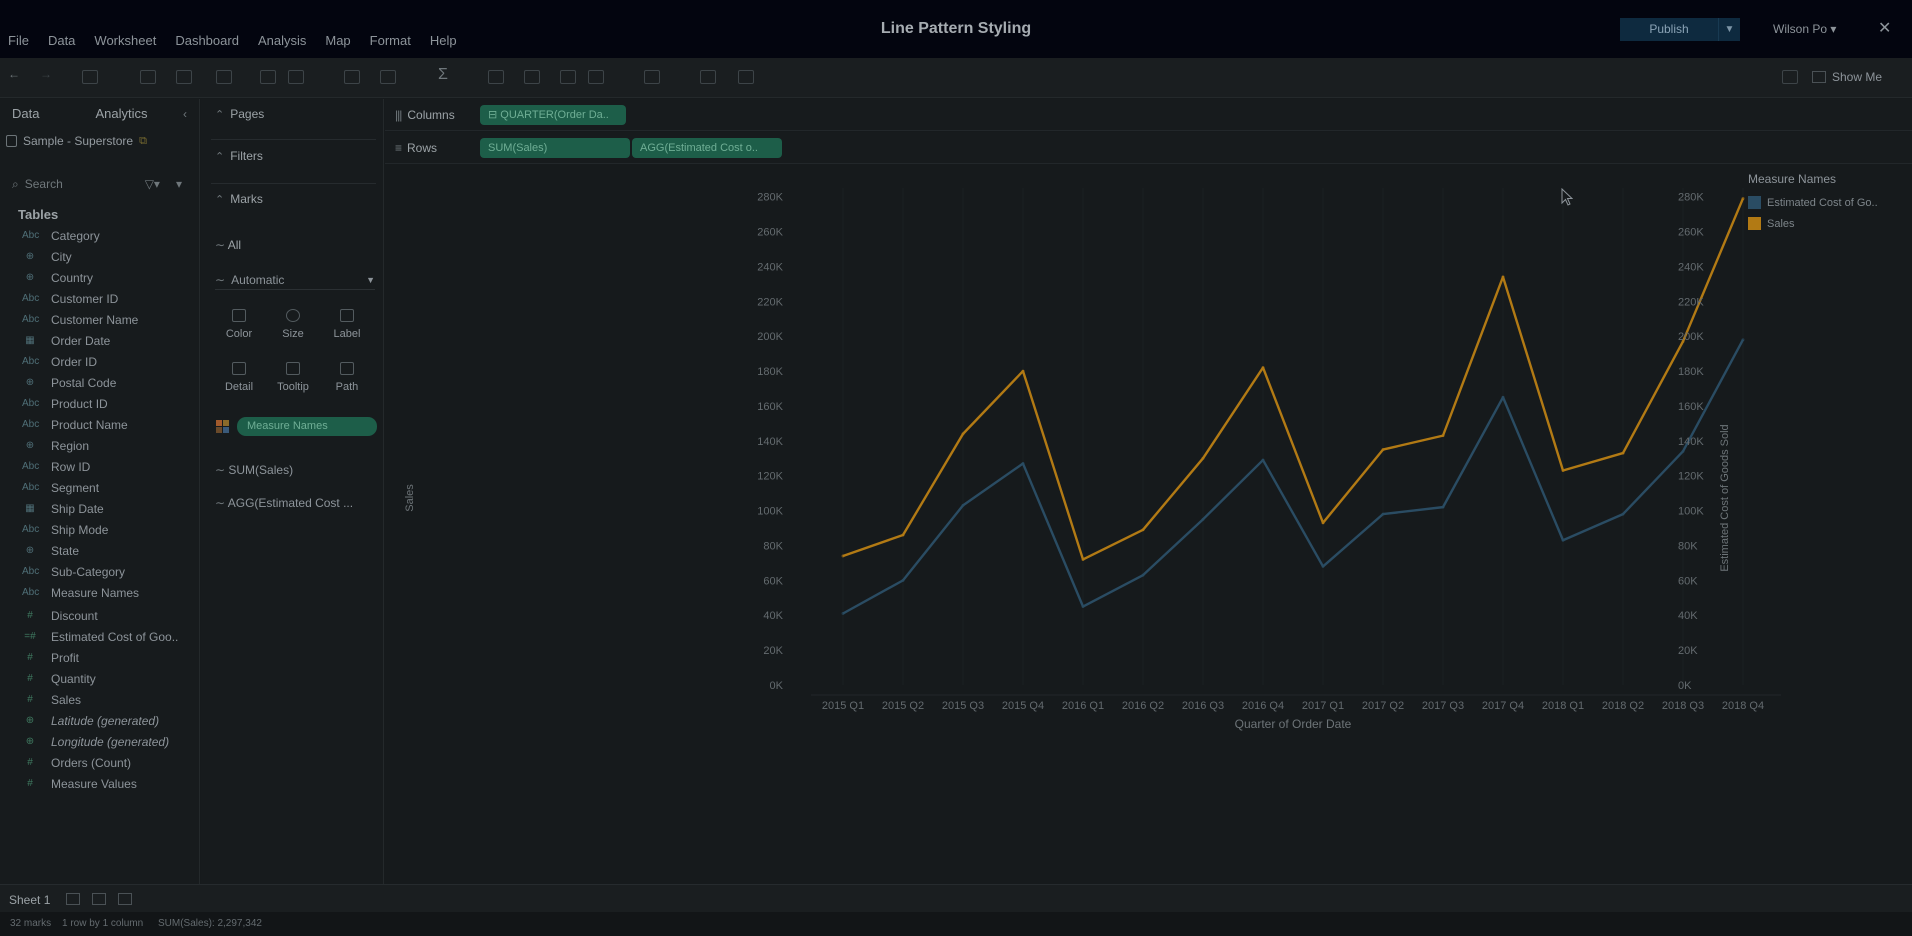 Image resolution: width=1912 pixels, height=936 pixels. Describe the element at coordinates (293, 377) in the screenshot. I see `tooltip-card: Tooltip` at that location.